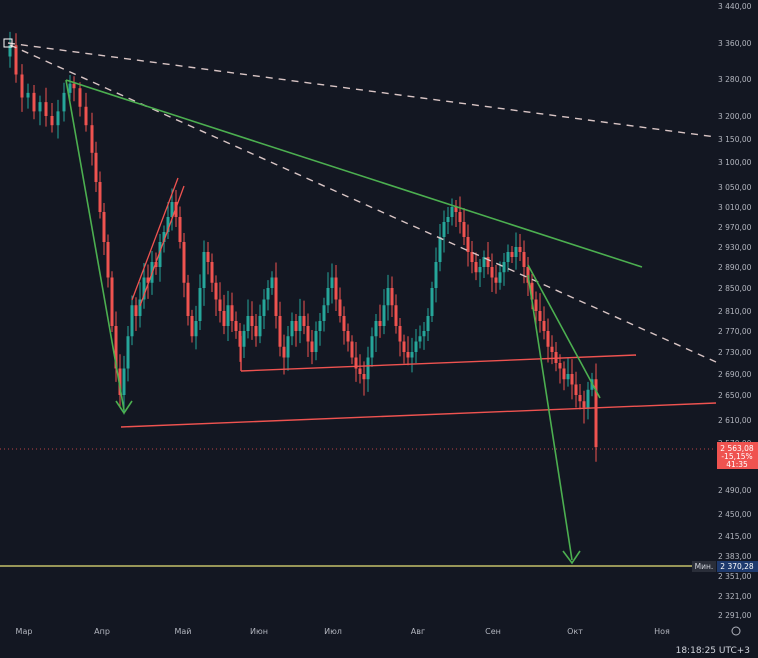  What do you see at coordinates (735, 288) in the screenshot?
I see `y-tick-label: 2 850,00` at bounding box center [735, 288].